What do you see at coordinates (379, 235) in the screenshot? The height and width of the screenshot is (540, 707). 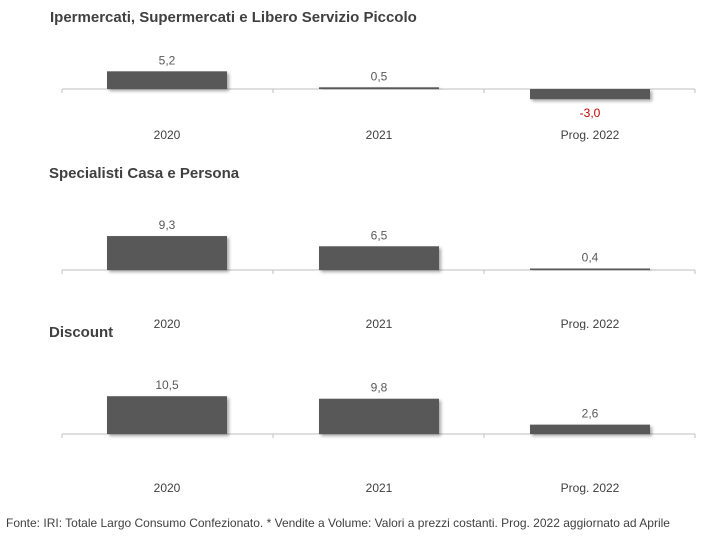 I see `value-label-specialisti-1: 6,5` at bounding box center [379, 235].